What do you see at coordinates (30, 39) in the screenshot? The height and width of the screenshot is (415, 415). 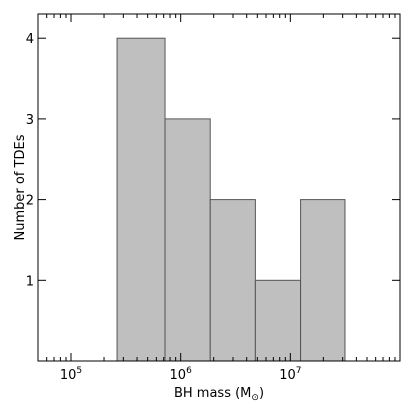 I see `y-tick-label: 4` at bounding box center [30, 39].